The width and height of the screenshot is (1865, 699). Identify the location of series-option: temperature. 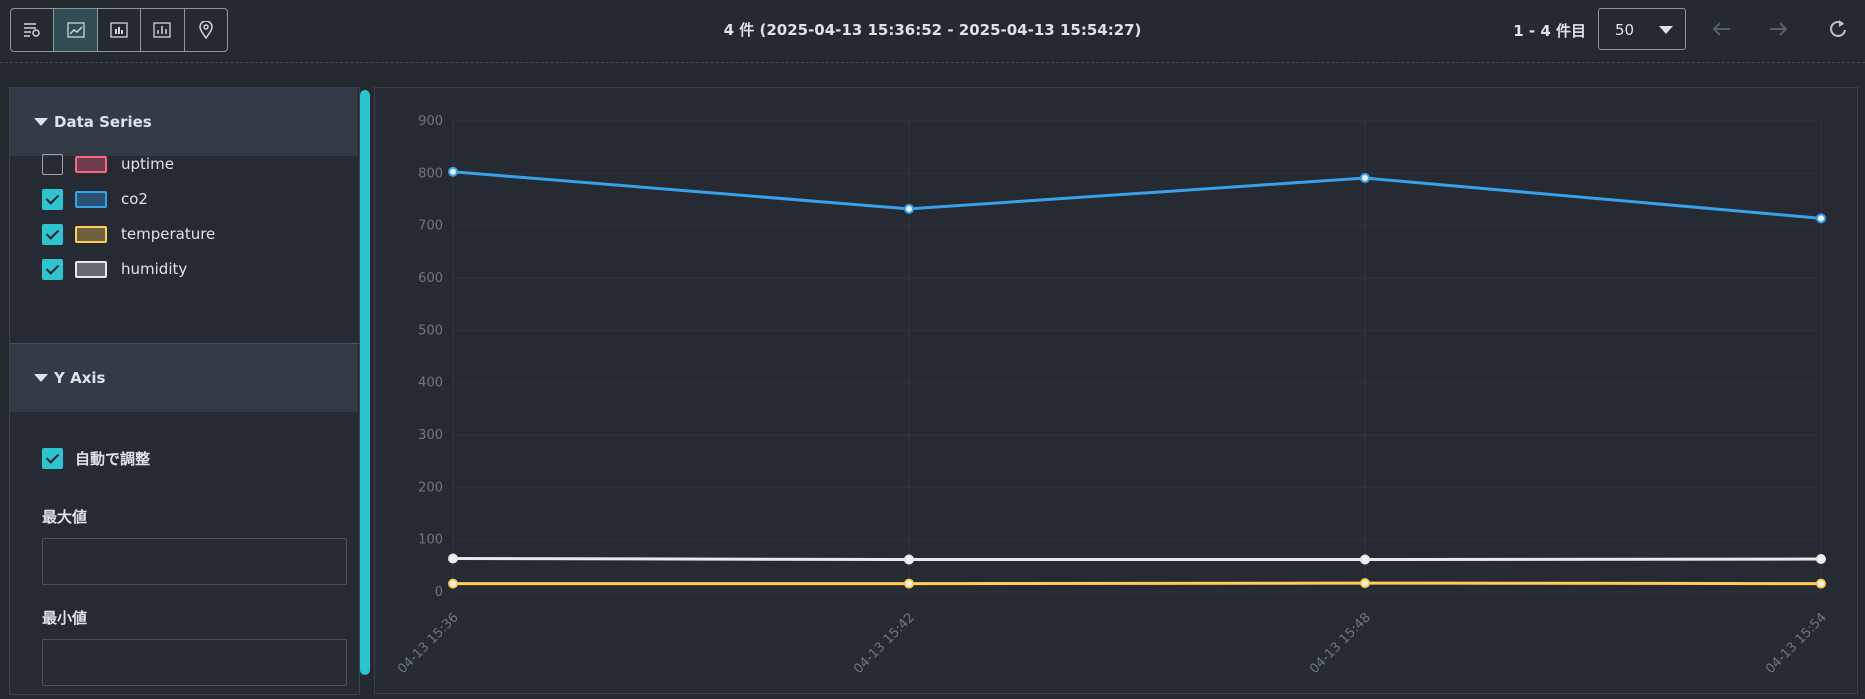
(128, 234).